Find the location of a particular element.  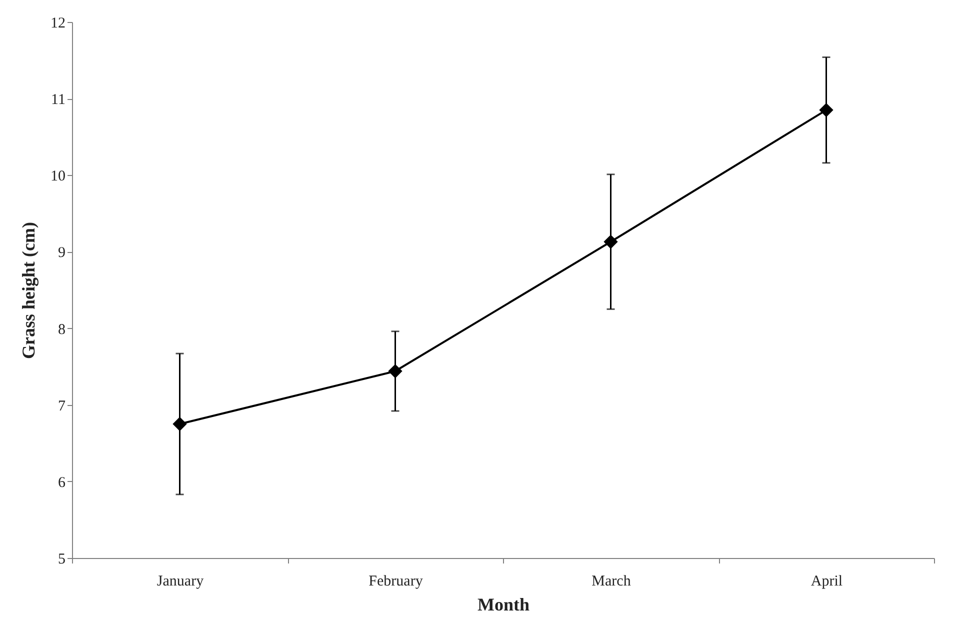

x-tick-label: February is located at coordinates (396, 582).